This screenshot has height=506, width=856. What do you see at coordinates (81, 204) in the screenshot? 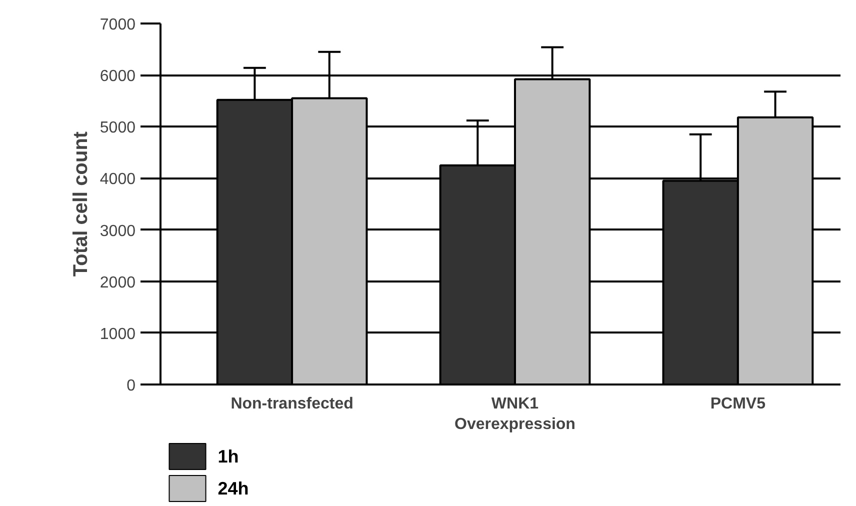
I see `y-axis-title: Total cell count` at bounding box center [81, 204].